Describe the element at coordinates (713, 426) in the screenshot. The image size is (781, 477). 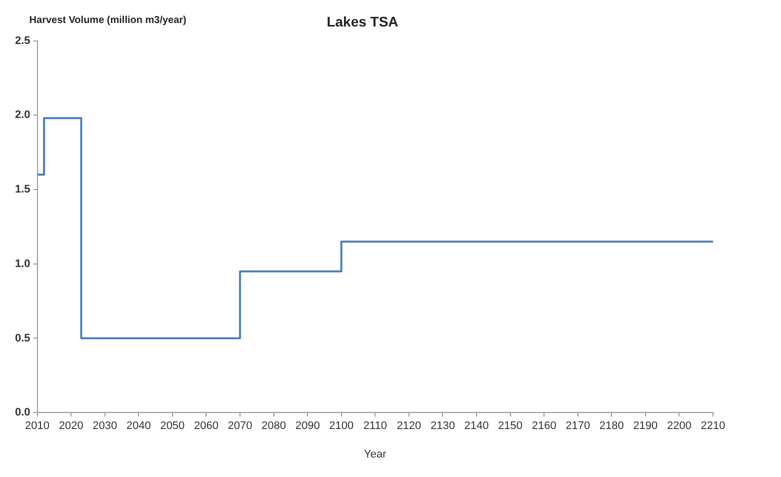
I see `x-tick-label: 2210` at that location.